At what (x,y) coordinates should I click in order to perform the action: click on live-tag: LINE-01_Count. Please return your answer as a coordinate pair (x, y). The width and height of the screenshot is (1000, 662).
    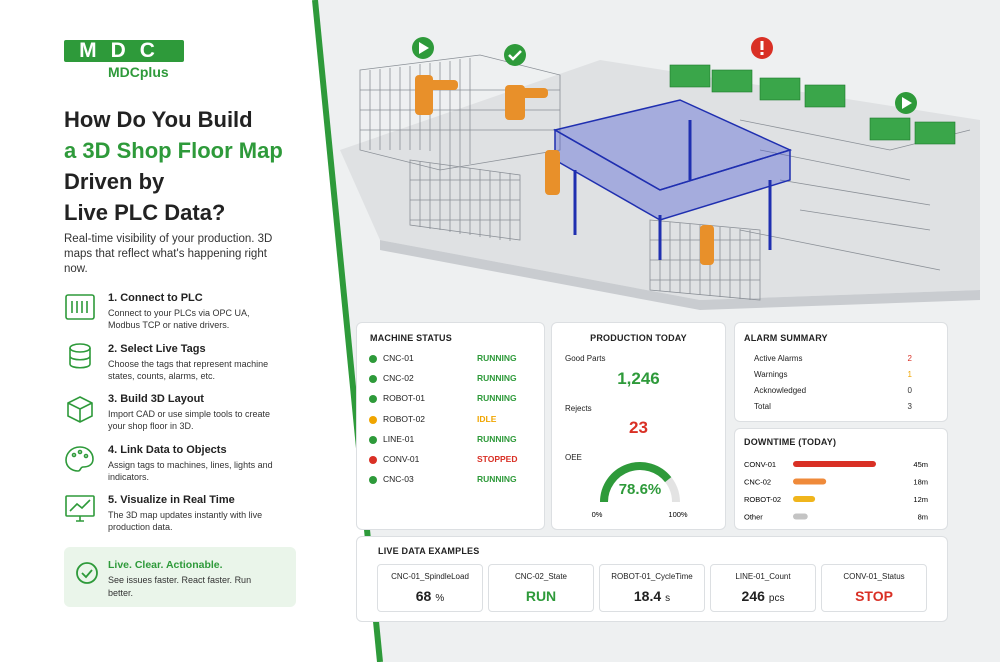
    Looking at the image, I should click on (763, 576).